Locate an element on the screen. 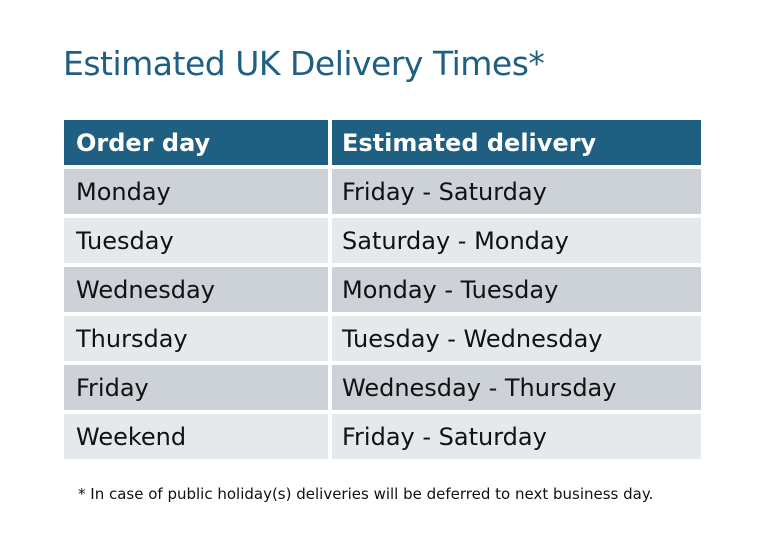 Image resolution: width=769 pixels, height=555 pixels. order-day-cell: Wednesday is located at coordinates (196, 289).